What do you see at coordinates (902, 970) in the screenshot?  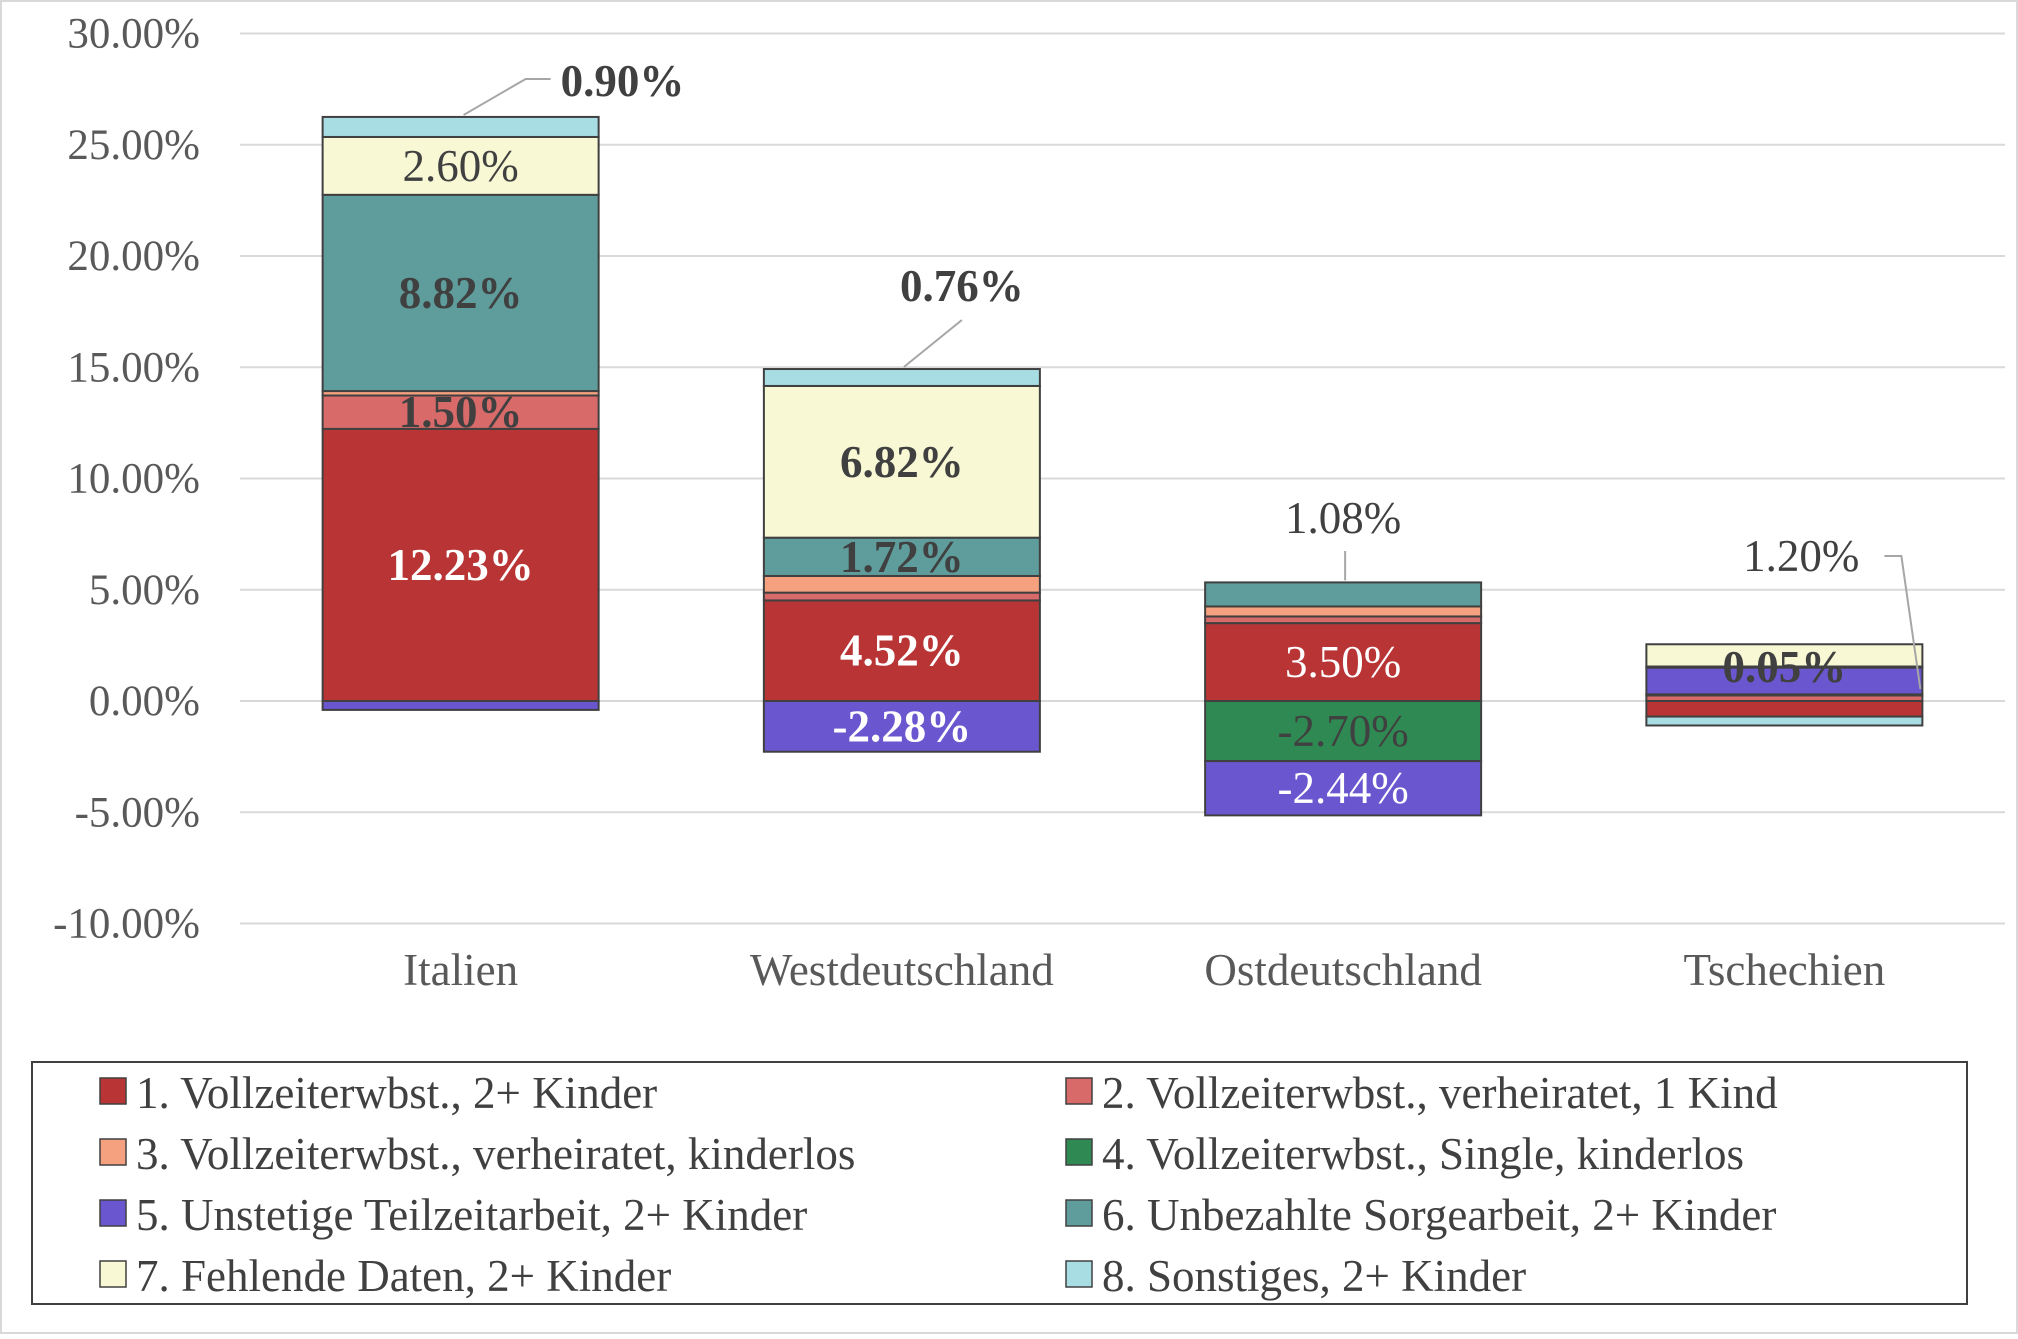 I see `category-label: Westdeutschland` at bounding box center [902, 970].